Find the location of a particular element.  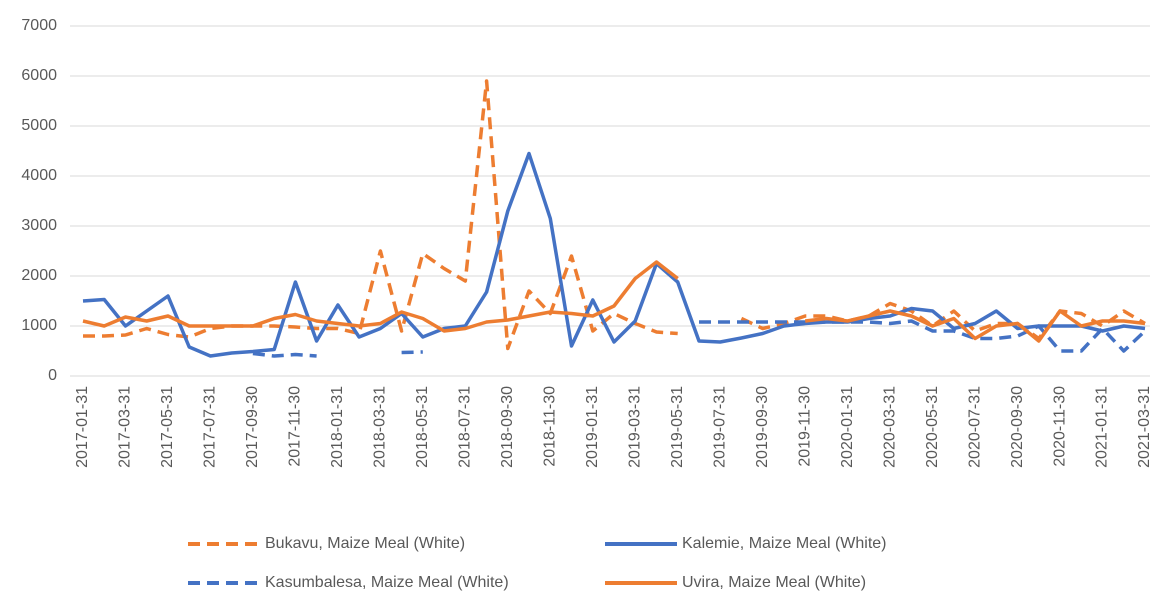

x-tick-label: 2020-11-30 is located at coordinates (1059, 426).